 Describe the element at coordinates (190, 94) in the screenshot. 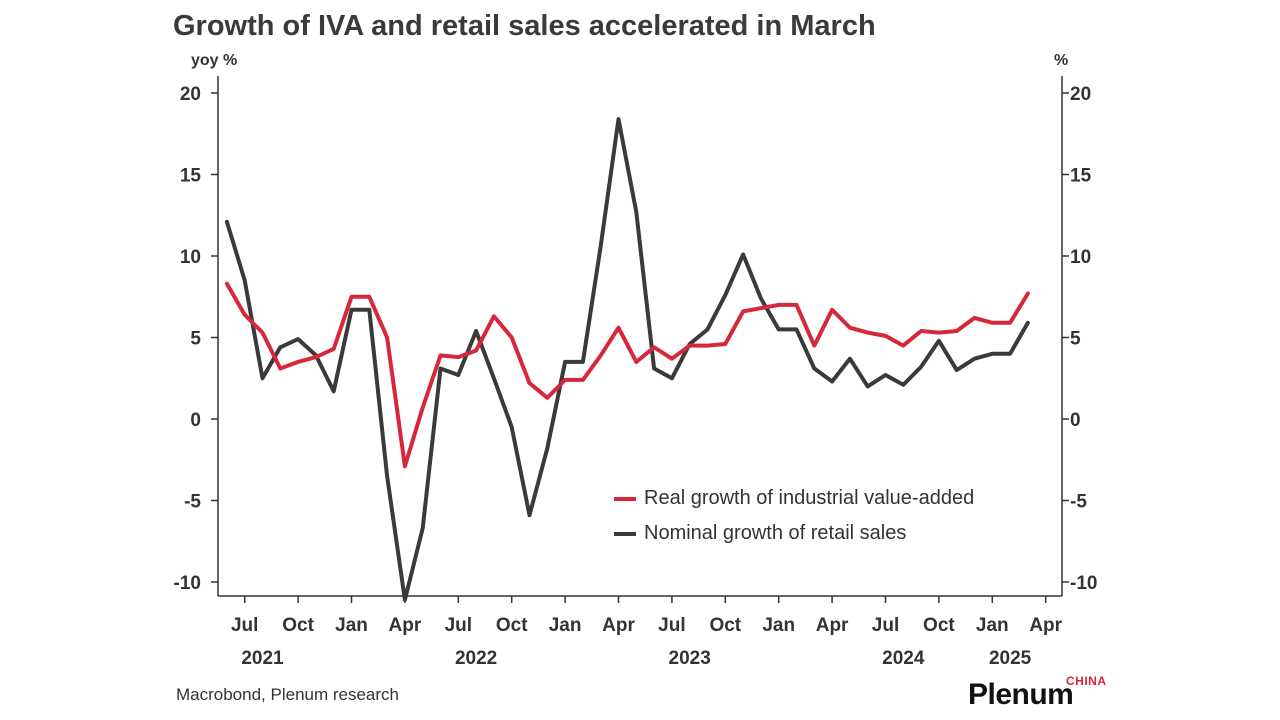

I see `left-y-tick-label: 20` at that location.